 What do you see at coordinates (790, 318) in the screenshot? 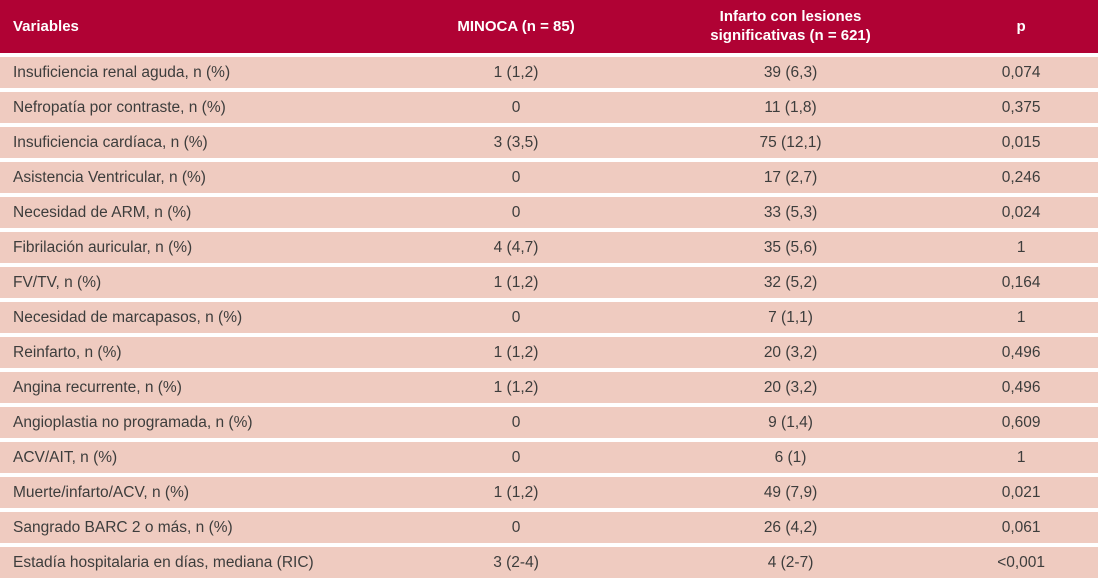
I see `infarto-value-cell: 7 (1,1)` at bounding box center [790, 318].